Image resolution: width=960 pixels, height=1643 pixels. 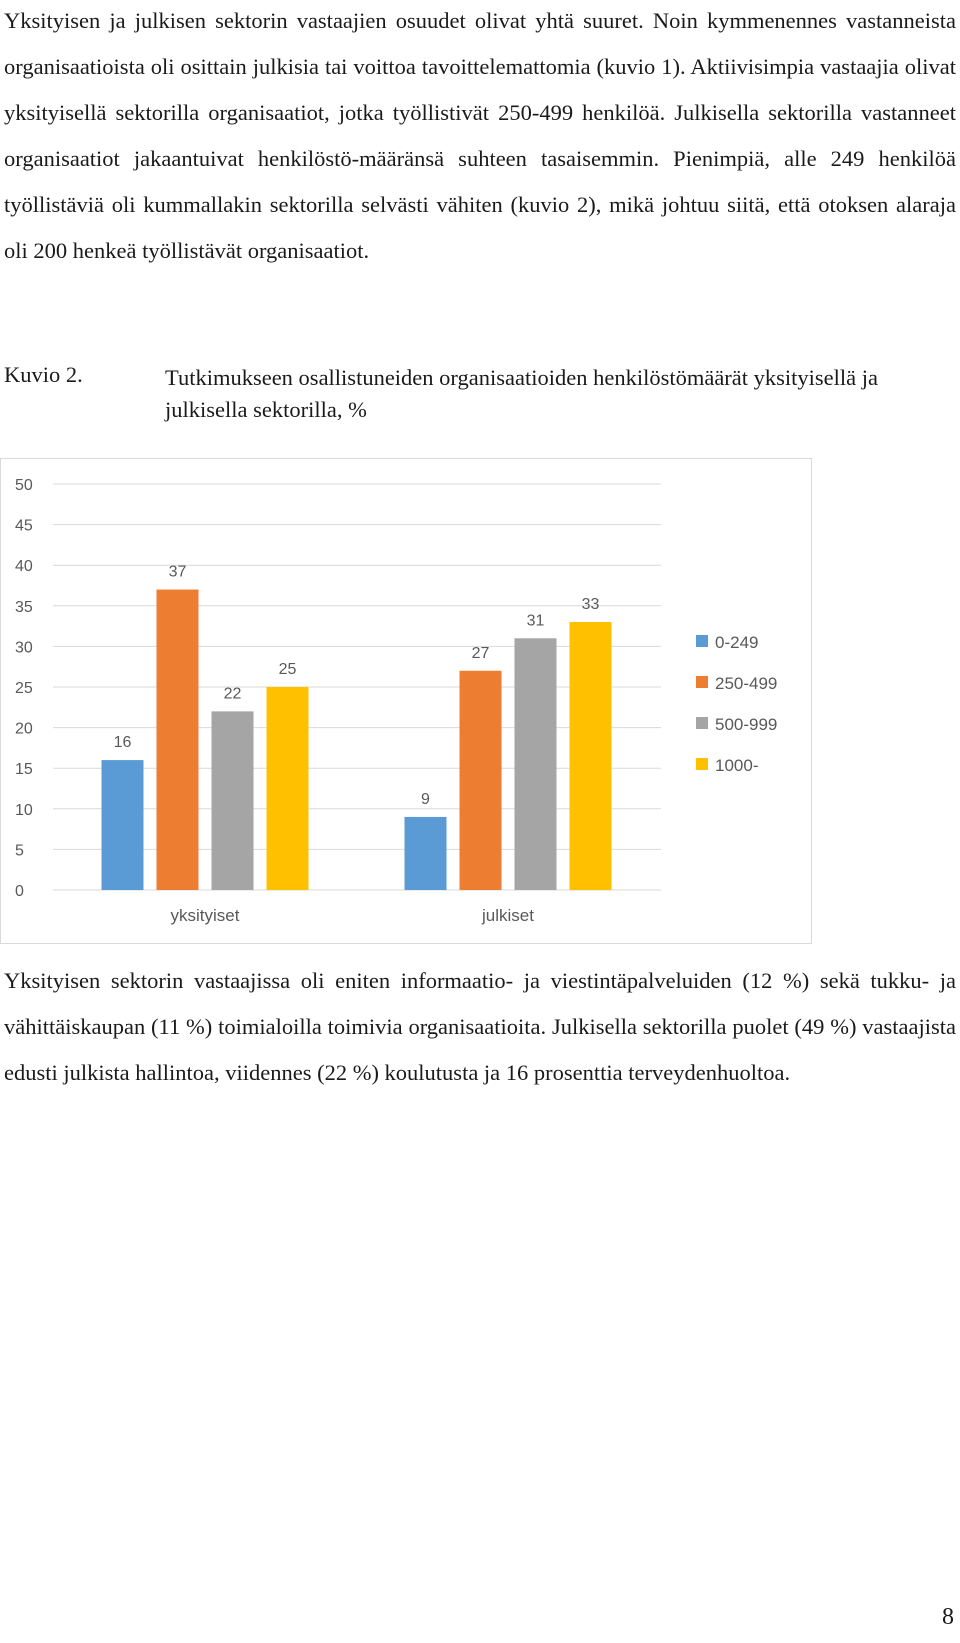 What do you see at coordinates (746, 683) in the screenshot?
I see `legend-label-250-499: 250-499` at bounding box center [746, 683].